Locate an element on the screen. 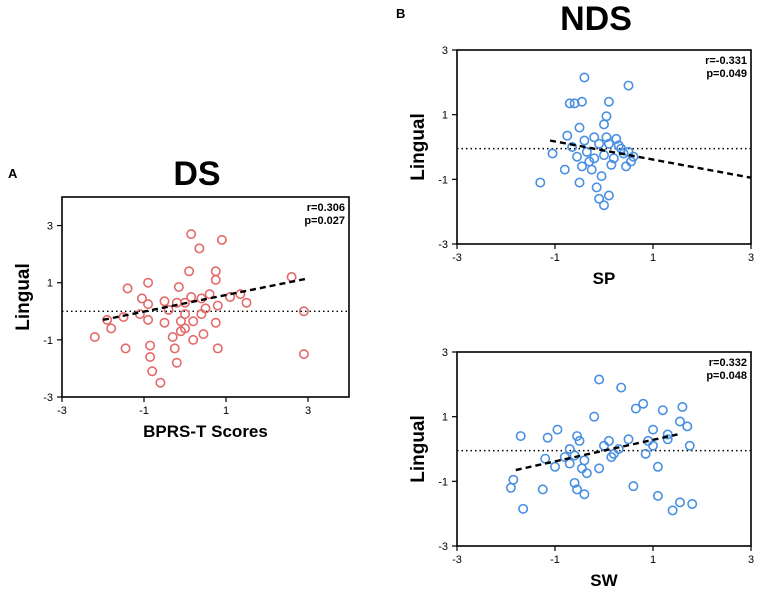  panel-b-letter: B is located at coordinates (400, 13).